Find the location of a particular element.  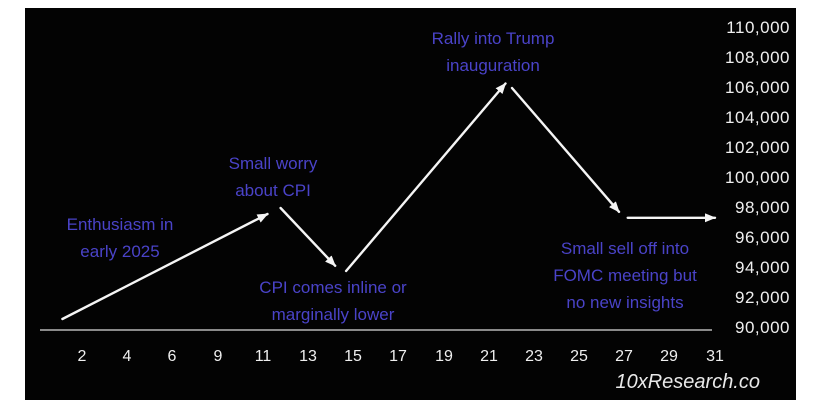

y-axis-tick: 94,000 is located at coordinates (762, 267).